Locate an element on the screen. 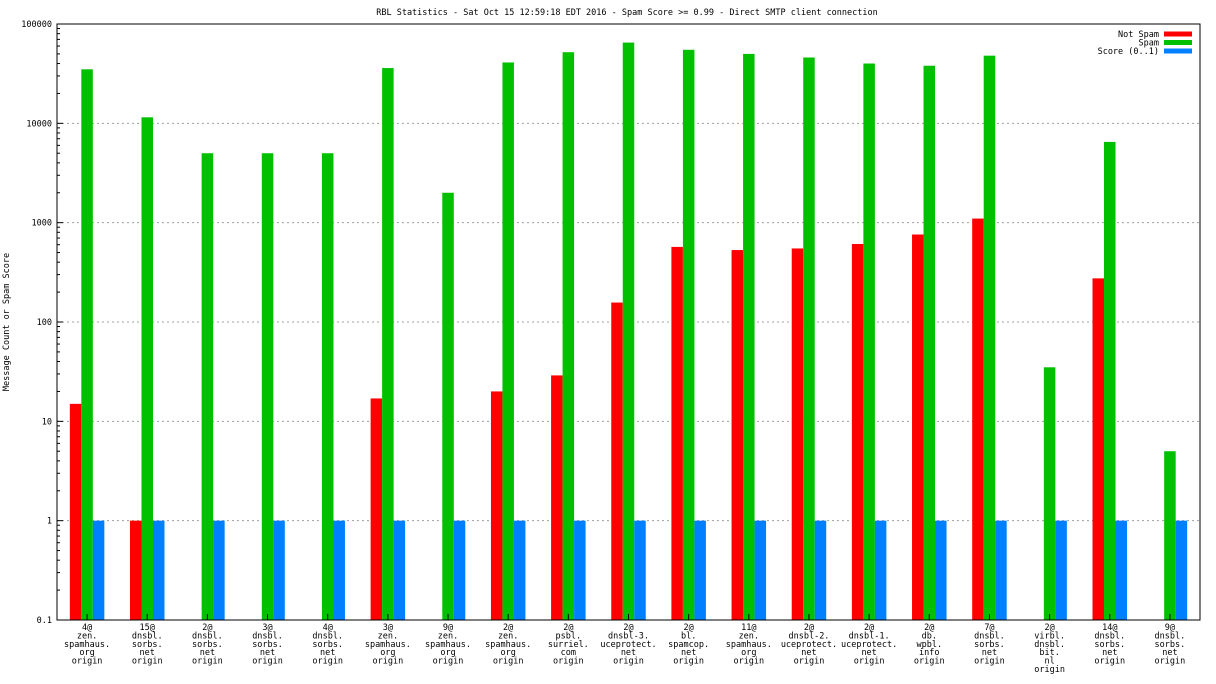 The image size is (1216, 684). y-tick-label: 100000 is located at coordinates (36, 25).